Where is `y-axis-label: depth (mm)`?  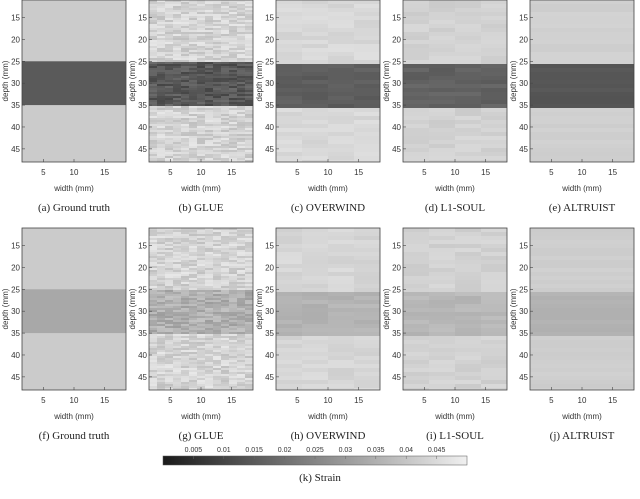
y-axis-label: depth (mm) is located at coordinates (259, 80).